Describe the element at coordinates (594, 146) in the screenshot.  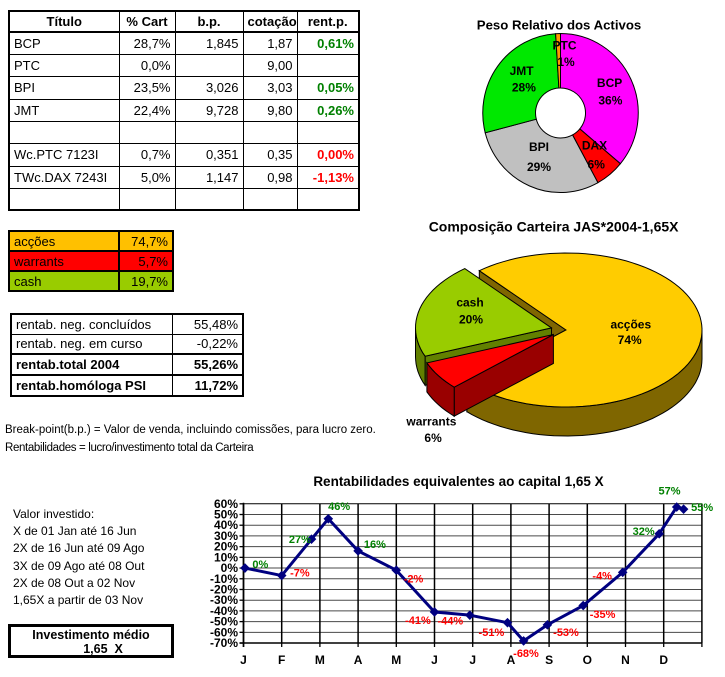
I see `svg-text: DAX` at that location.